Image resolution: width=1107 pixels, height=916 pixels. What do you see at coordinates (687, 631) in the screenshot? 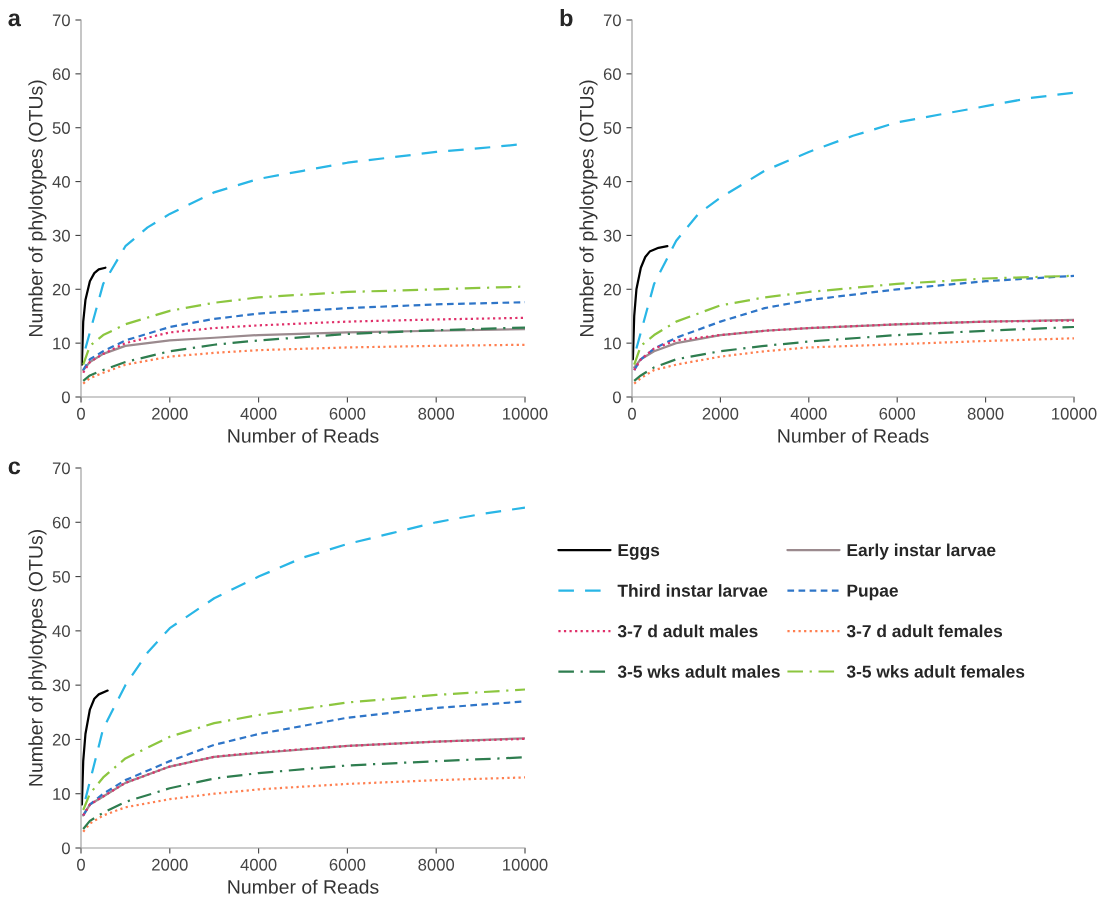
I see `legend-label: 3-7 d adult males` at bounding box center [687, 631].